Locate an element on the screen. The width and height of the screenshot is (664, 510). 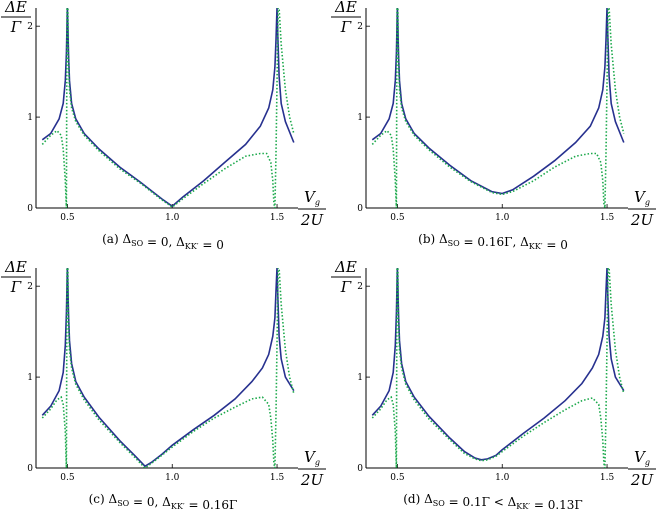
panel-caption: (d) ΔSO = 0.1Γ < ΔKK′ = 0.13Γ is located at coordinates (493, 501).